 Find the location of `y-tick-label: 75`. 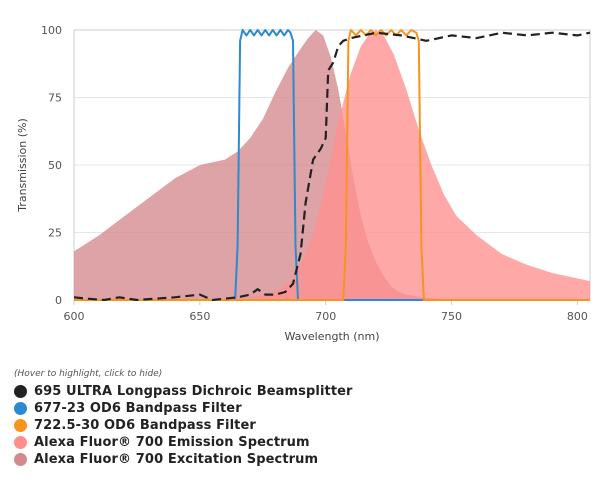

y-tick-label: 75 is located at coordinates (55, 98).